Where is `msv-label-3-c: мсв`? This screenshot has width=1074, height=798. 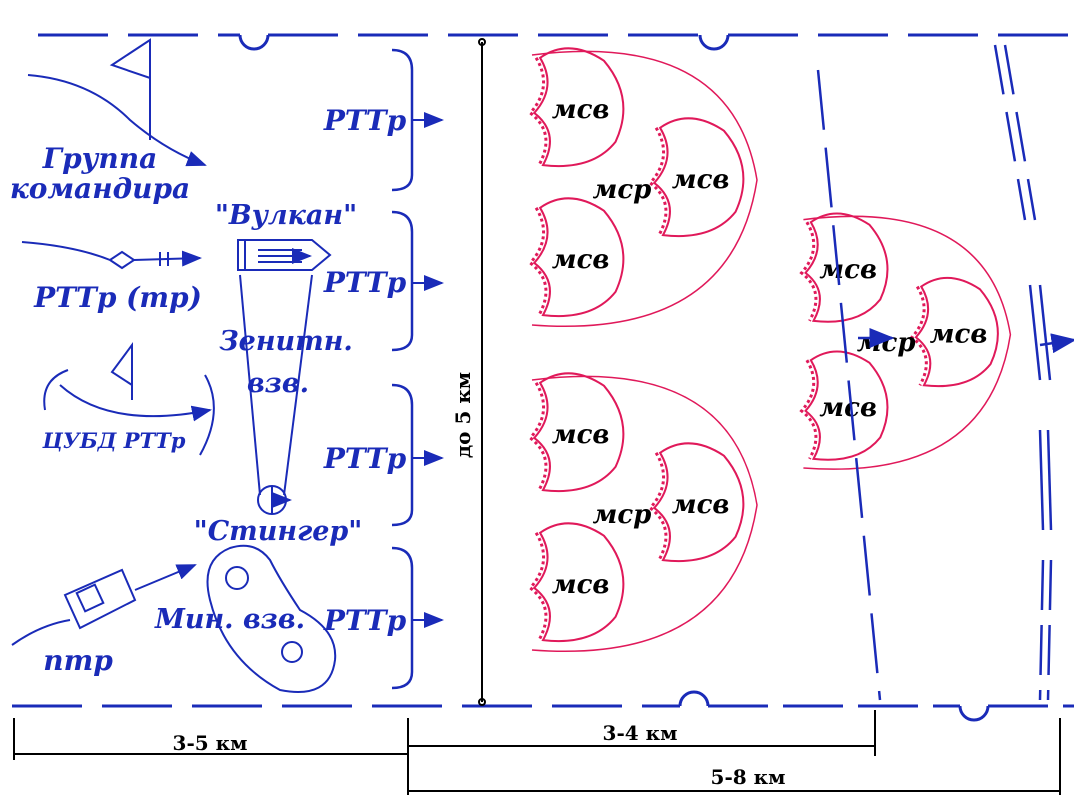 msv-label-3-c: мсв is located at coordinates (848, 408).